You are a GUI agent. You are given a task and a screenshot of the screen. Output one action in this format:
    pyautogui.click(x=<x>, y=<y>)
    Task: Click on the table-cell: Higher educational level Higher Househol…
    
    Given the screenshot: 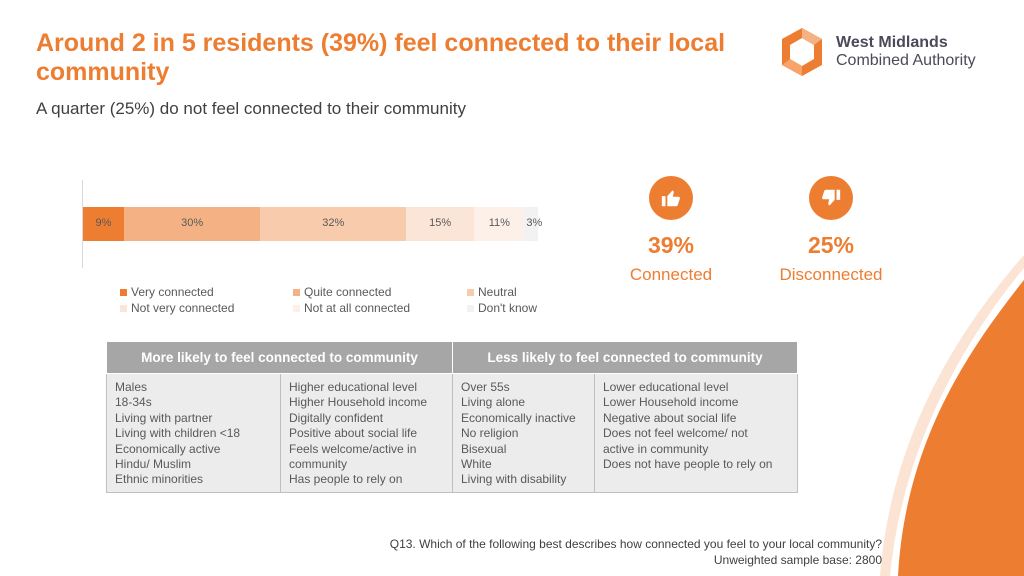 What is the action you would take?
    pyautogui.click(x=366, y=433)
    